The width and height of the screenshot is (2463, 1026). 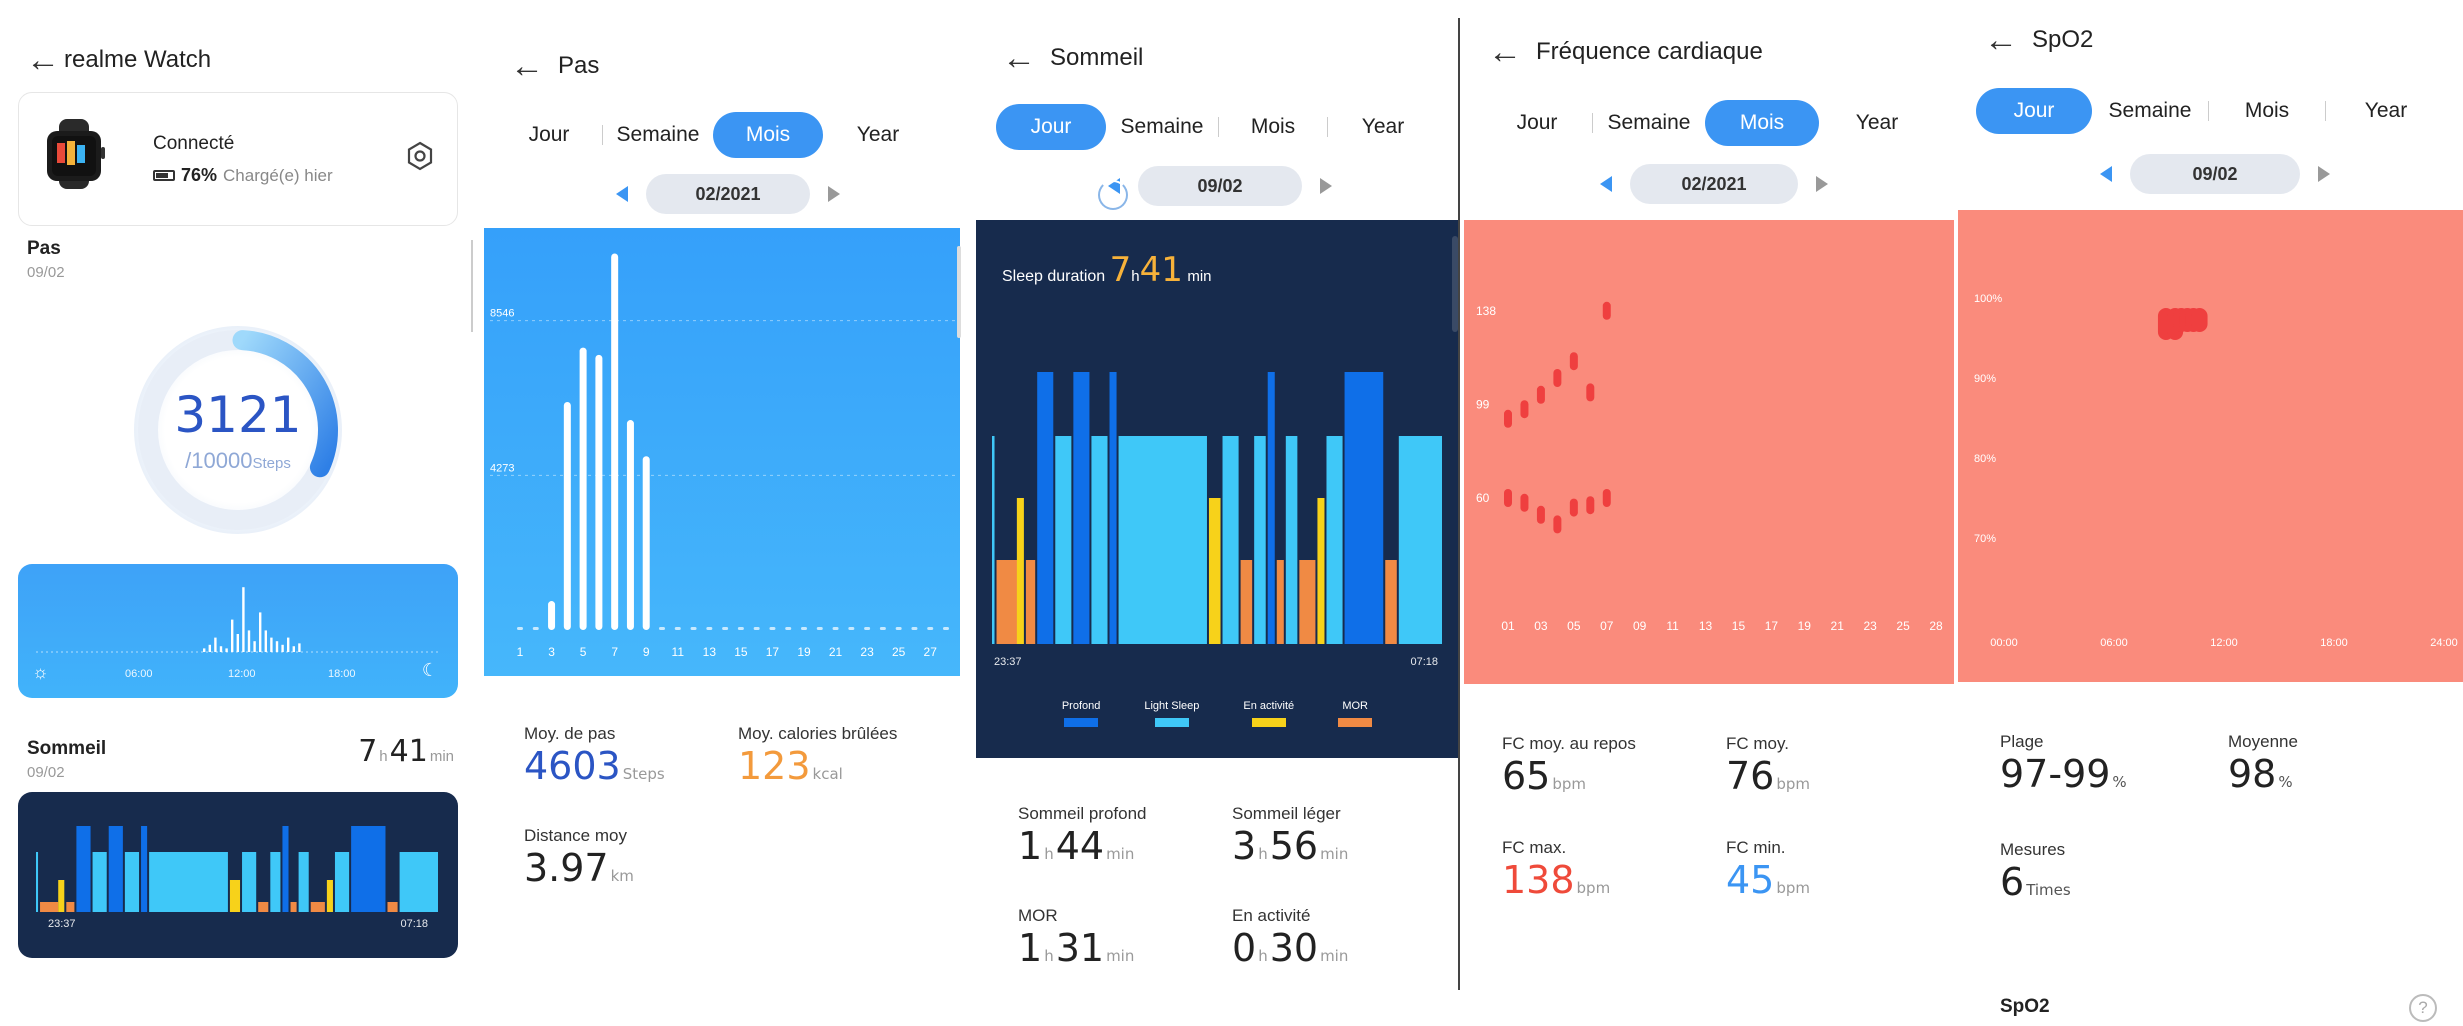 I want to click on measurements-label: Mesures, so click(x=2033, y=849).